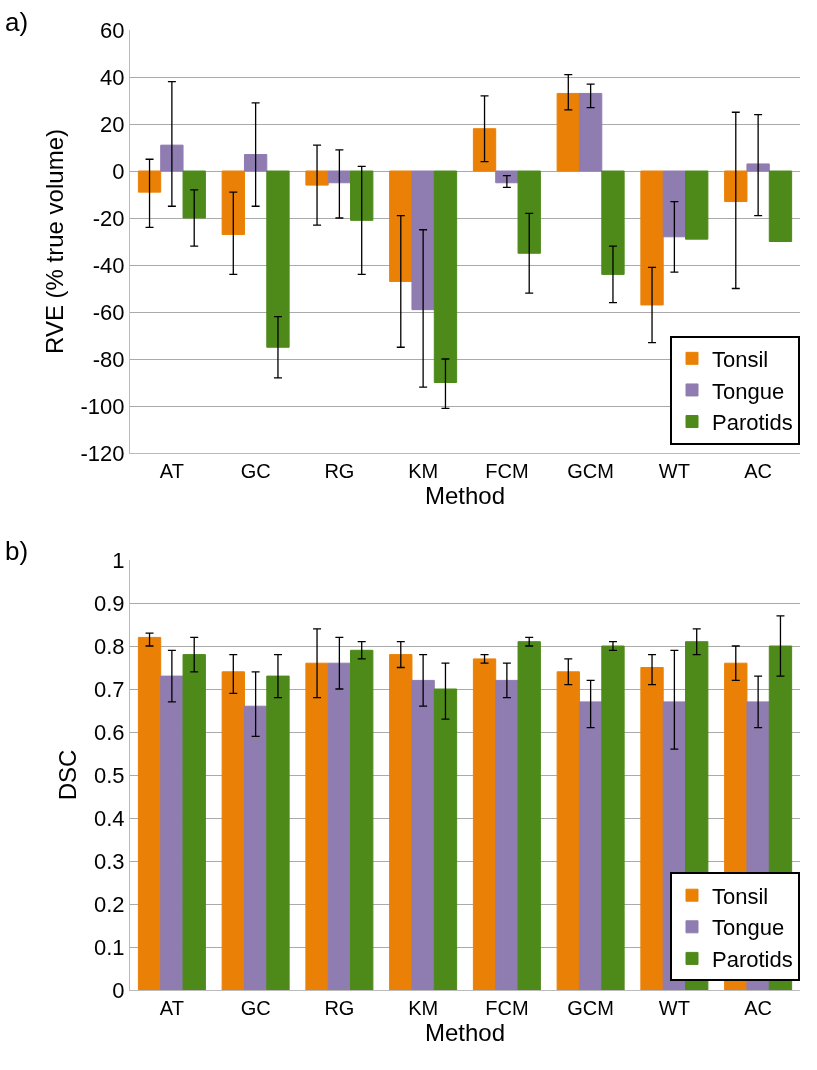 Image resolution: width=817 pixels, height=1070 pixels. I want to click on y-tick-label: 0.3, so click(109, 861).